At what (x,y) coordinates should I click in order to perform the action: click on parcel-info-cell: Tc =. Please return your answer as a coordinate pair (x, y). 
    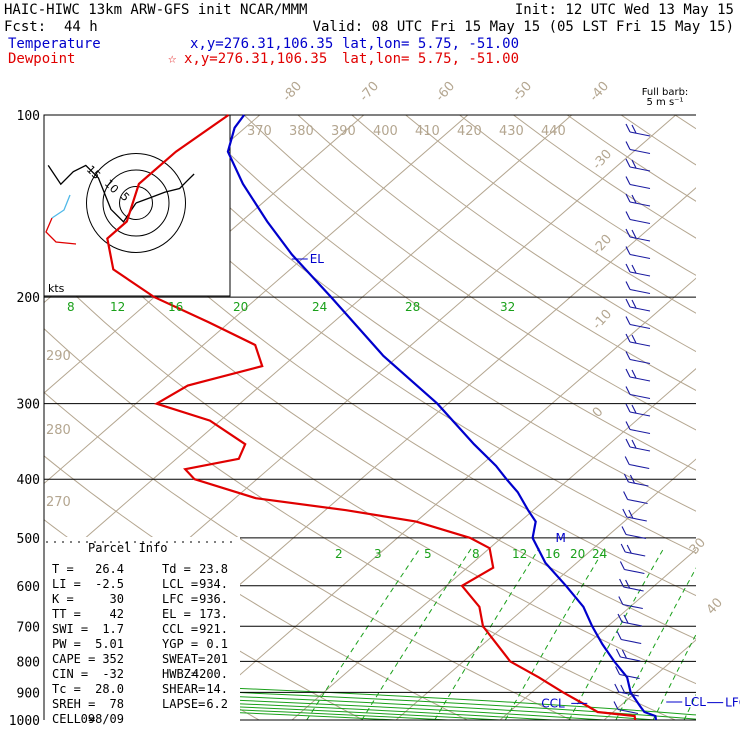
    Looking at the image, I should click on (66, 689).